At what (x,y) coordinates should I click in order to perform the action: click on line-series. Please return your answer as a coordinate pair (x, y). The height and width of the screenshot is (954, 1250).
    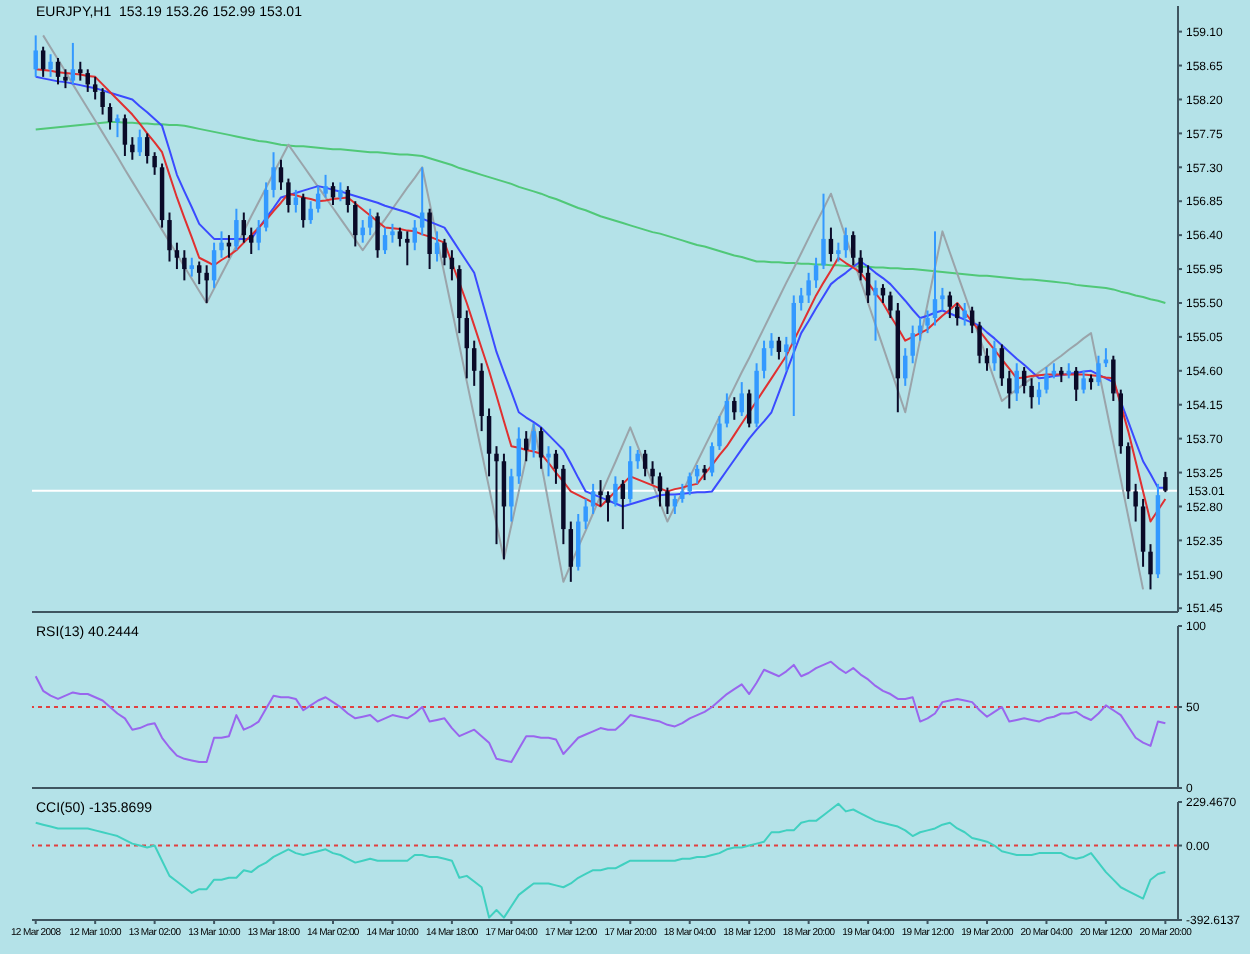
    Looking at the image, I should click on (600, 860).